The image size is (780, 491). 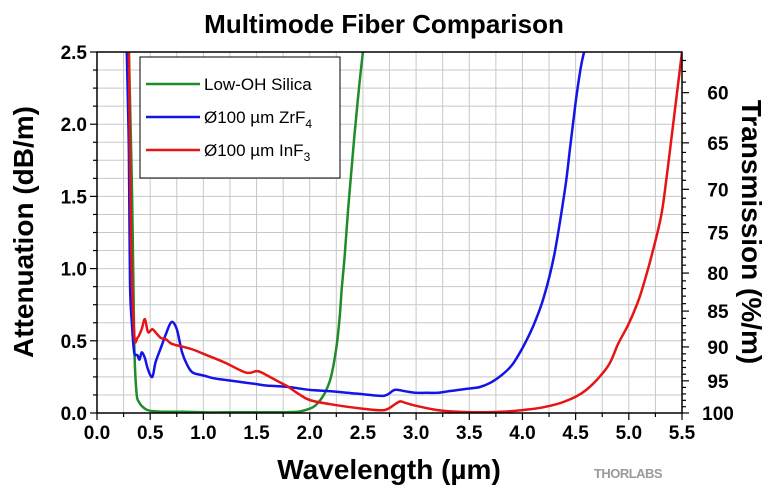 What do you see at coordinates (717, 190) in the screenshot?
I see `y2-tick-label: 70` at bounding box center [717, 190].